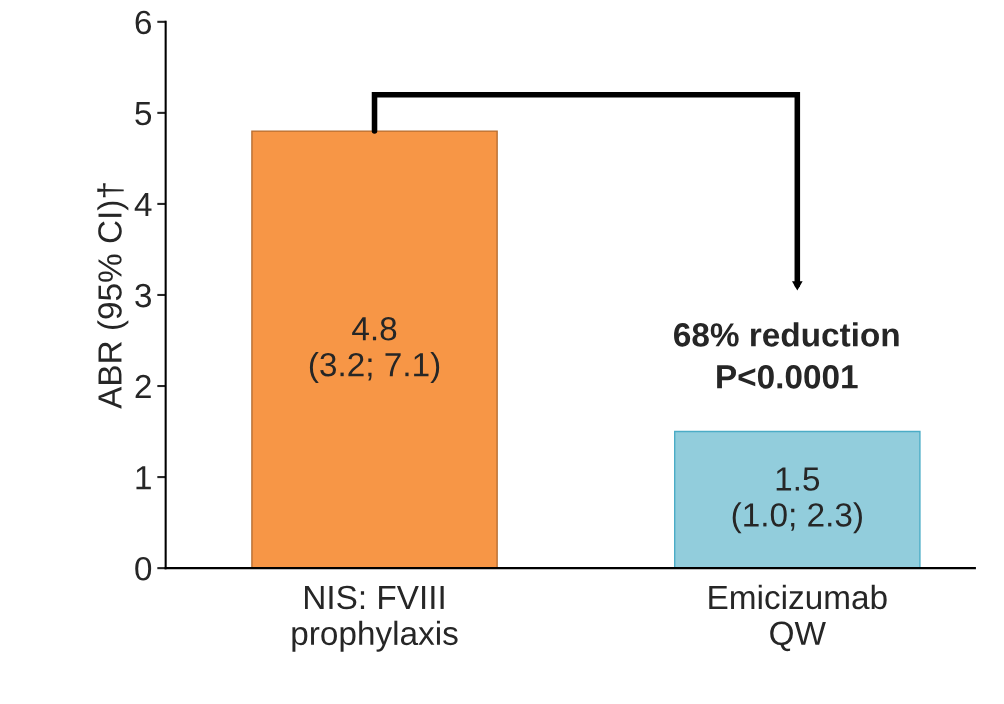 The image size is (1004, 704). What do you see at coordinates (786, 355) in the screenshot?
I see `annotation: 68% reduction P<0.0001` at bounding box center [786, 355].